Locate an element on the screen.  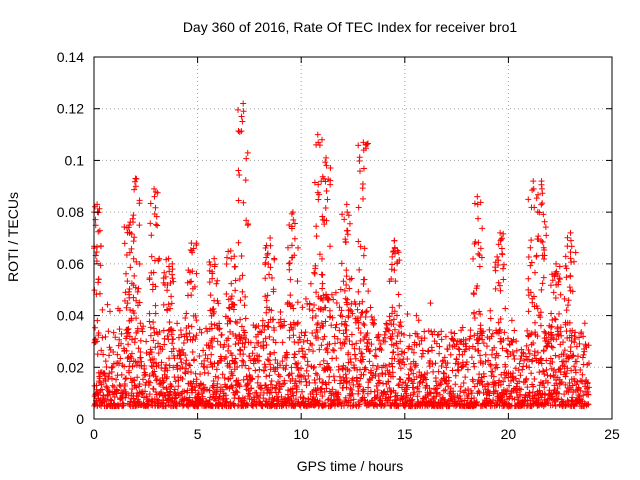
x-axis-label: GPS time / hours is located at coordinates (350, 466).